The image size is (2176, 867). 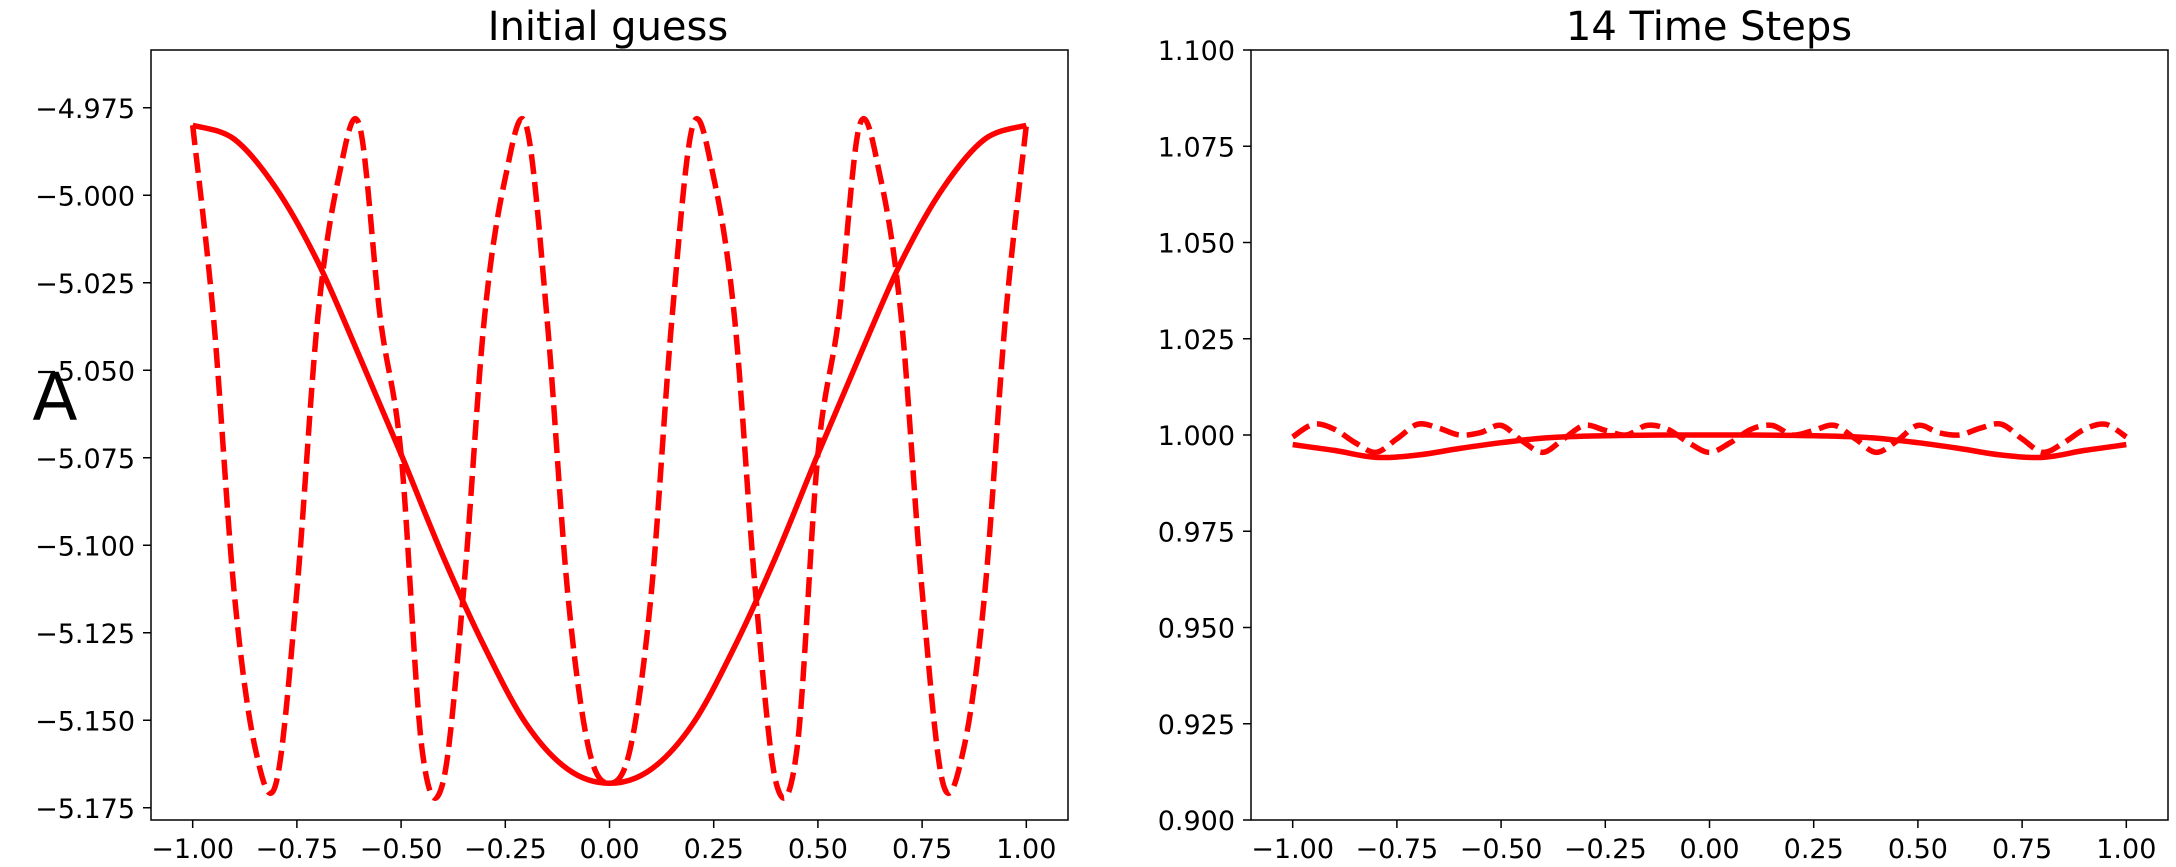 What do you see at coordinates (85, 371) in the screenshot?
I see `y-tick-label: −5.050` at bounding box center [85, 371].